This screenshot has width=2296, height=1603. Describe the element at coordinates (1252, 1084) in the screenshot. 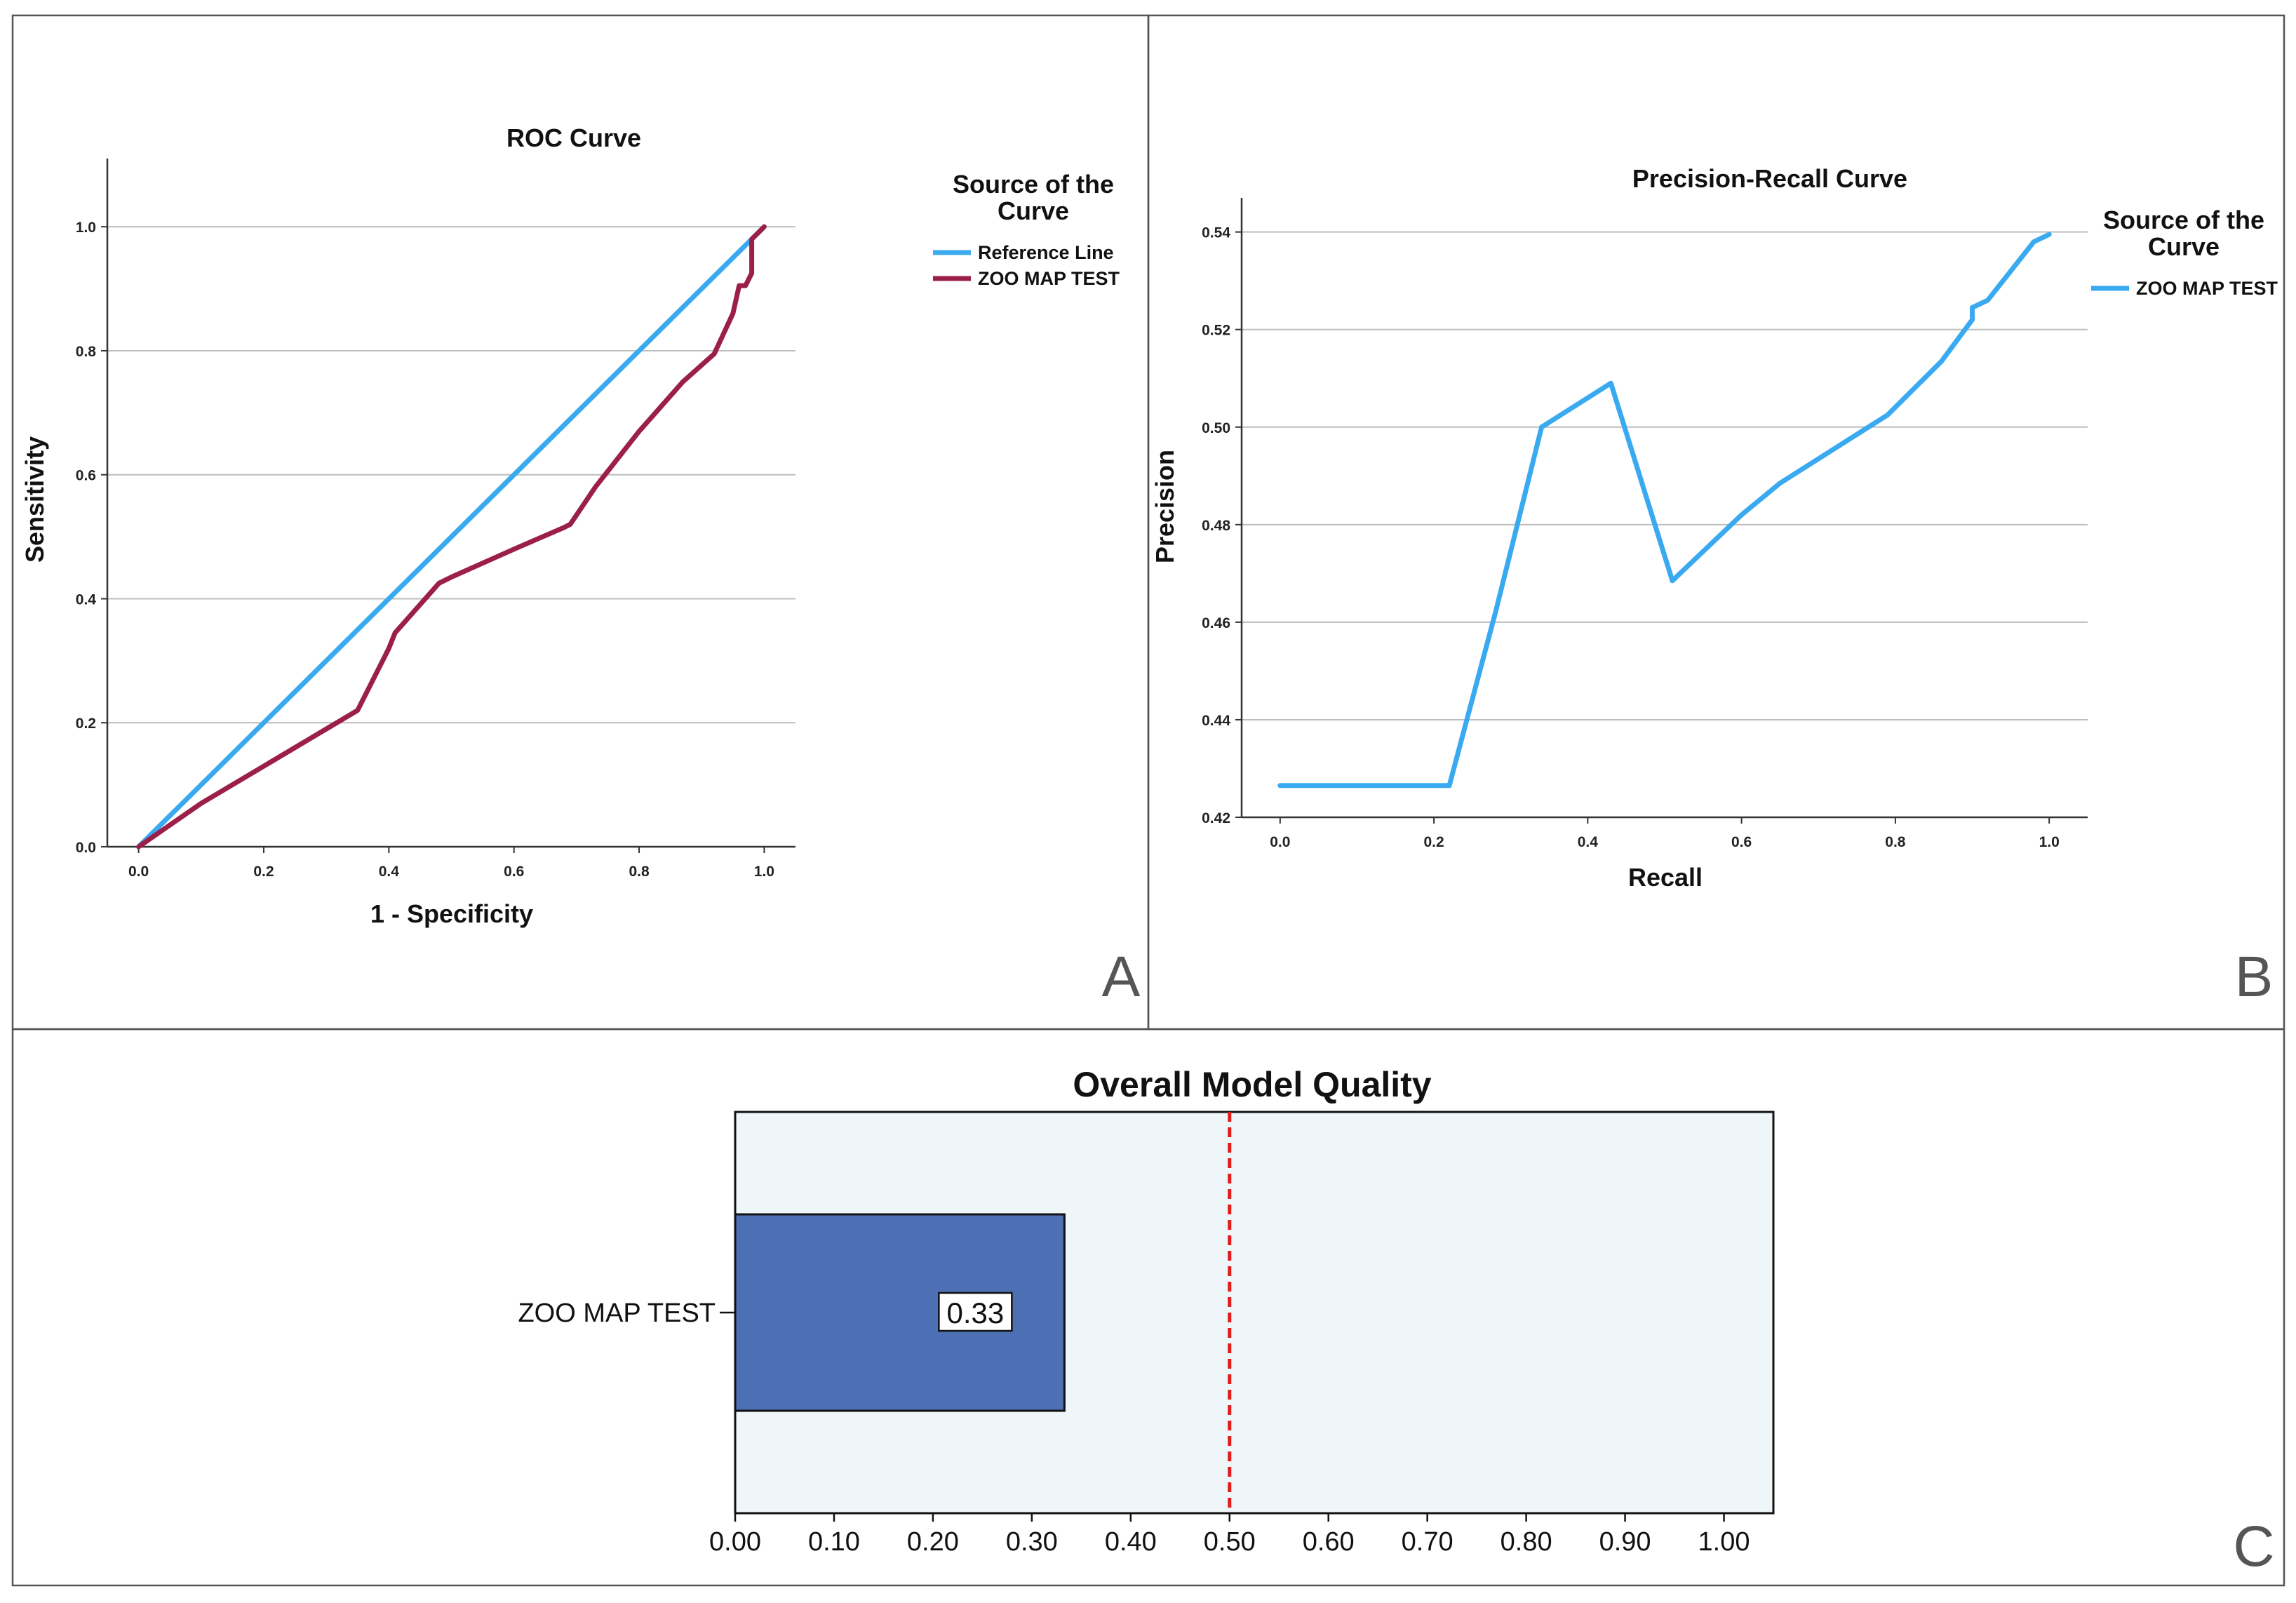

I see `chart-title: Overall Model Quality` at that location.